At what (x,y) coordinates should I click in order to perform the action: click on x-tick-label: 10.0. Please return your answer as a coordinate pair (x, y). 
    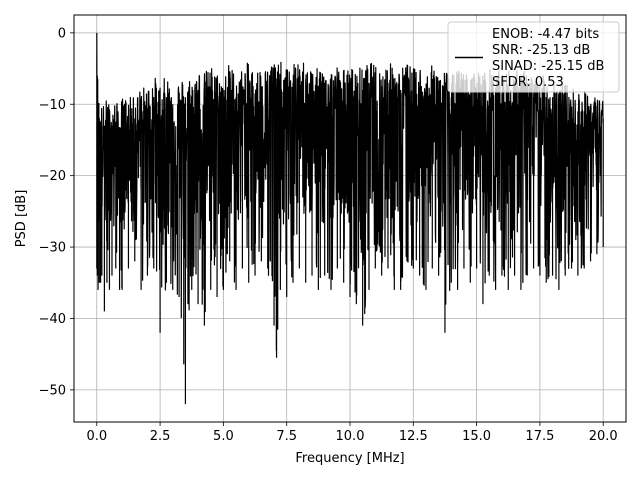
    Looking at the image, I should click on (350, 436).